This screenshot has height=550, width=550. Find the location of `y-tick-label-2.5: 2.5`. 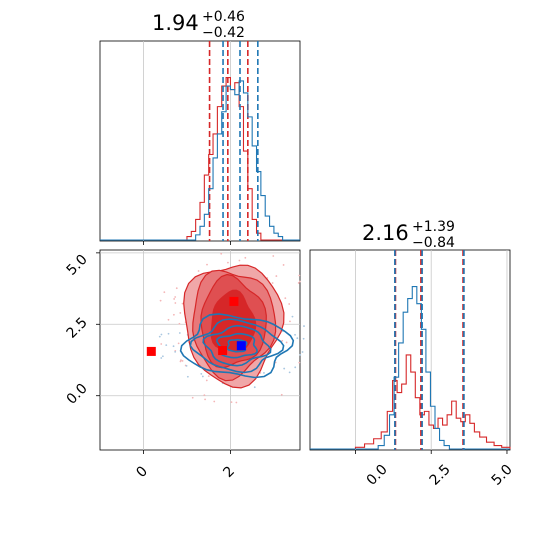

y-tick-label-2.5: 2.5 is located at coordinates (77, 328).